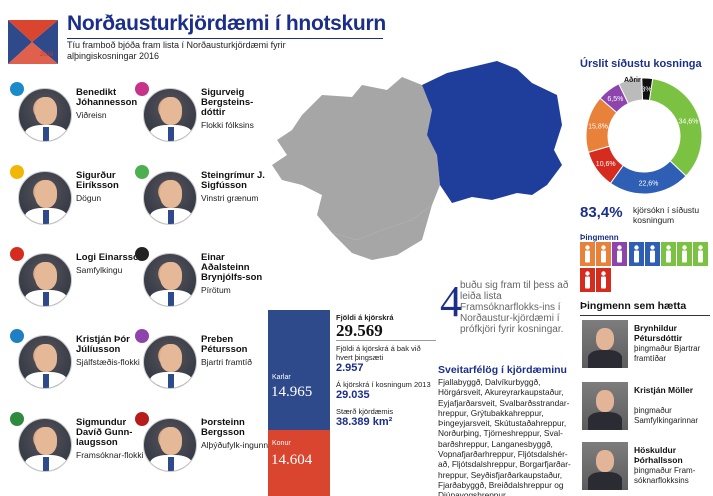 Image resolution: width=713 pixels, height=496 pixels. What do you see at coordinates (365, 317) in the screenshot?
I see `stat-label: Fjöldi á kjörskrá` at bounding box center [365, 317].